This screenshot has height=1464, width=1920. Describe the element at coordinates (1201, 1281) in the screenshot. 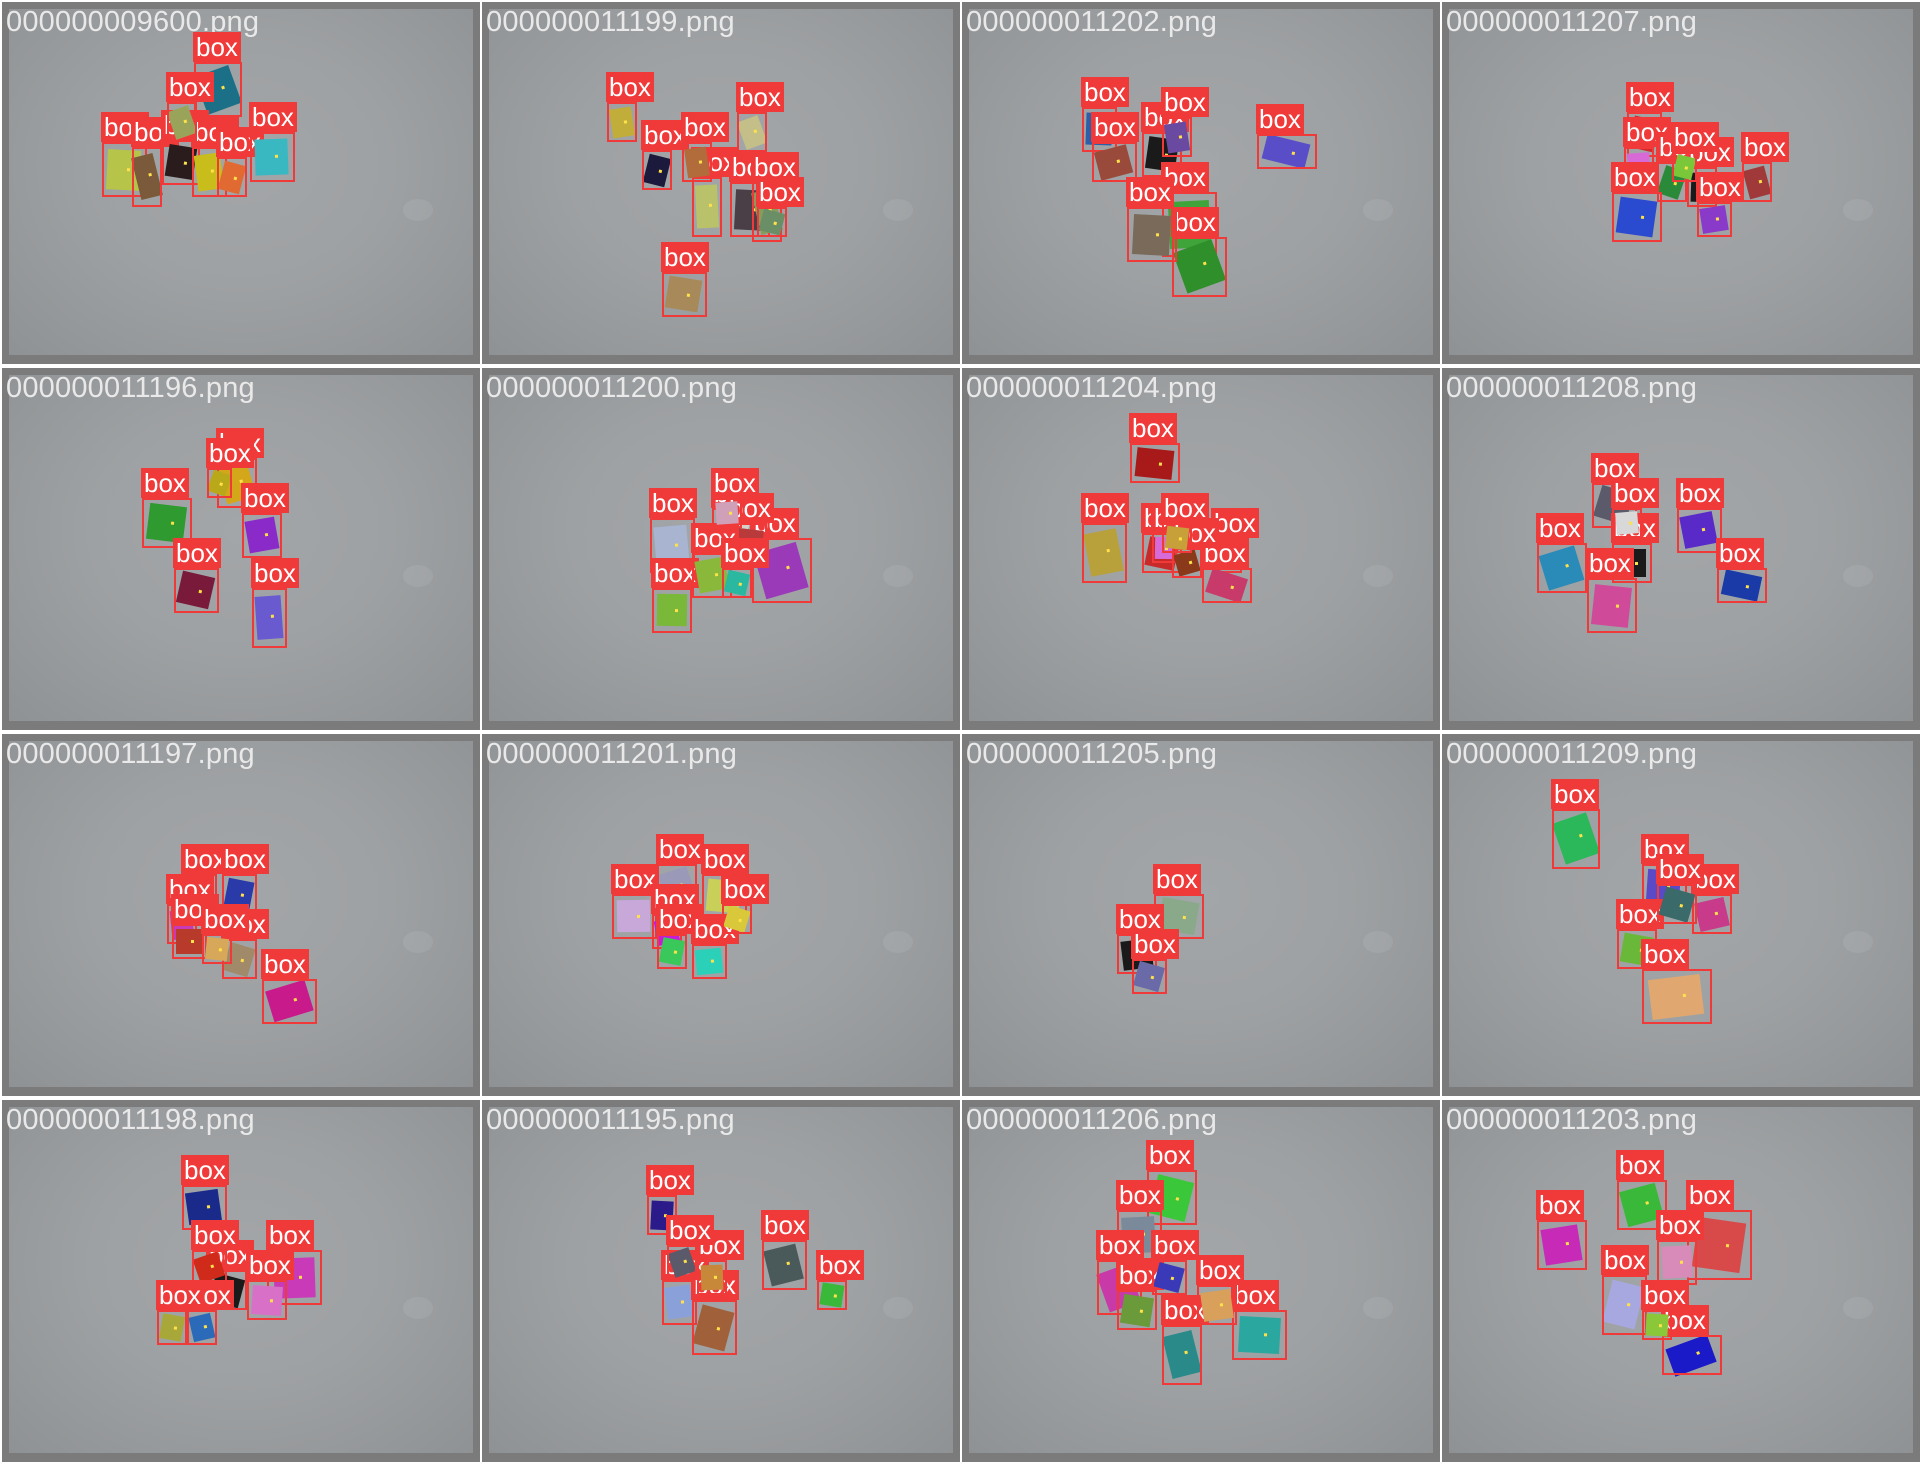

I see `image-tile: 000000011206.png box box box box box box box box` at that location.